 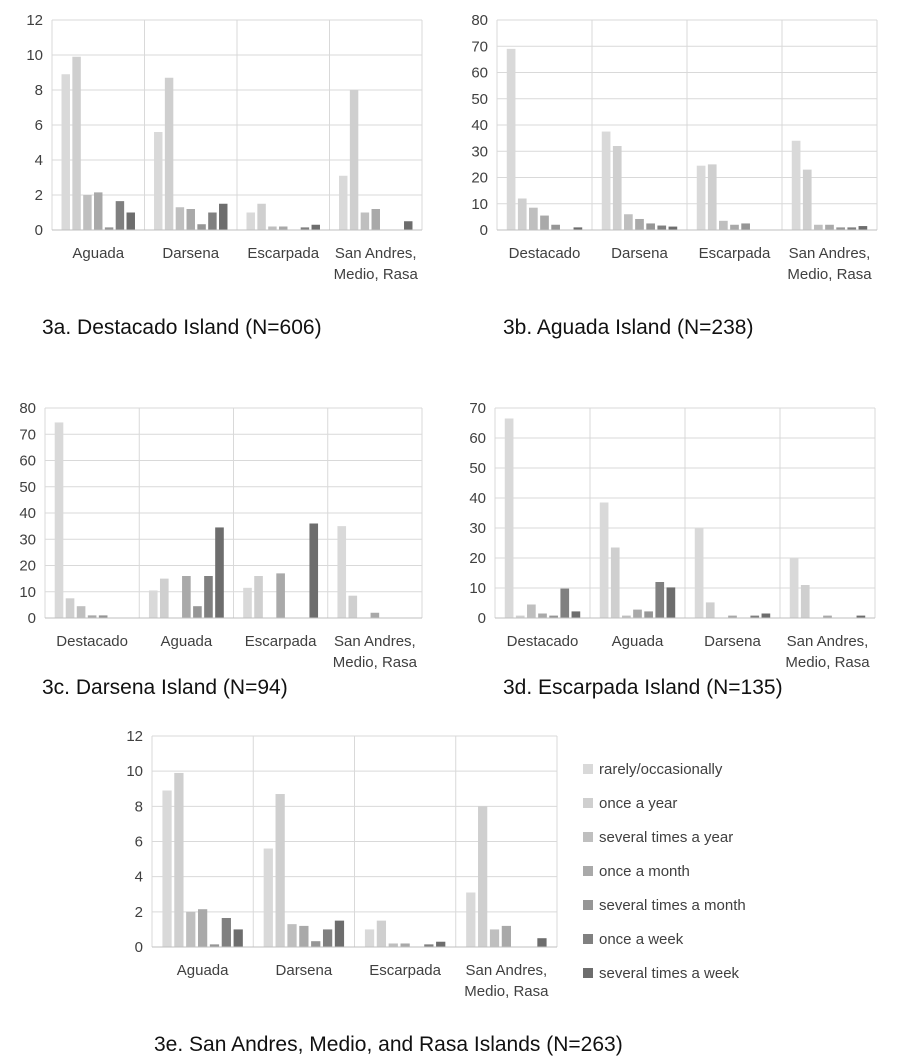 What do you see at coordinates (643, 687) in the screenshot?
I see `chart-caption-3d: 3d. Escarpada Island (N=135)` at bounding box center [643, 687].